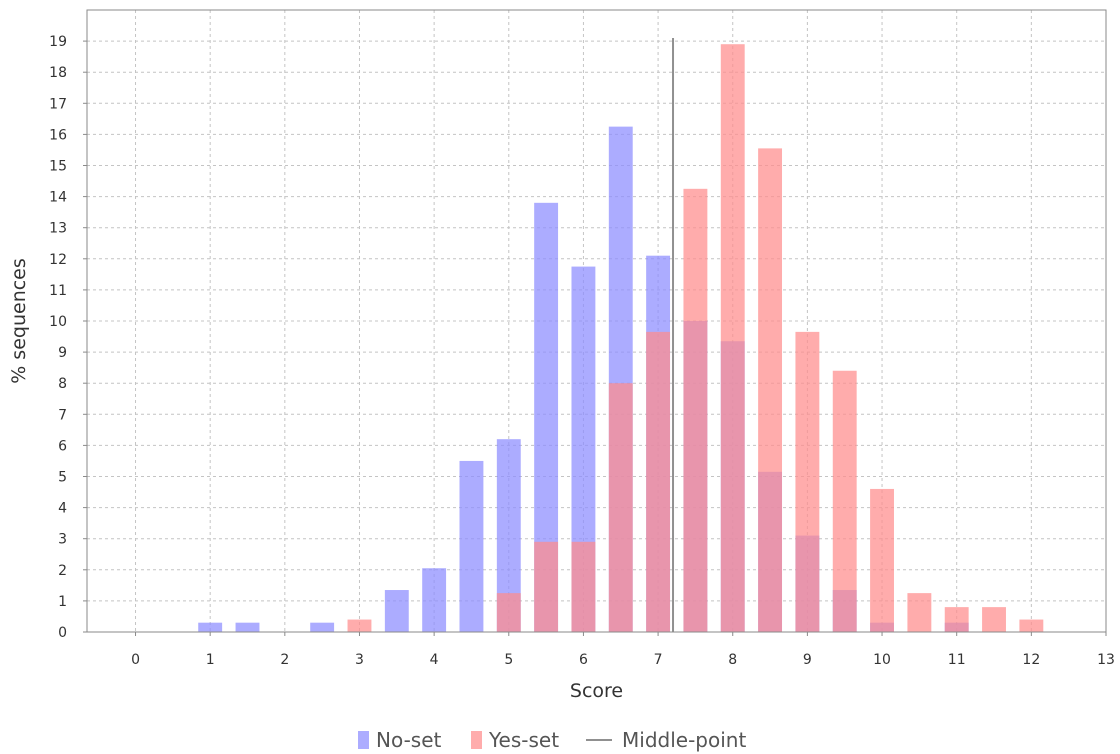 Image resolution: width=1120 pixels, height=754 pixels. I want to click on y-tick-label: 12, so click(58, 260).